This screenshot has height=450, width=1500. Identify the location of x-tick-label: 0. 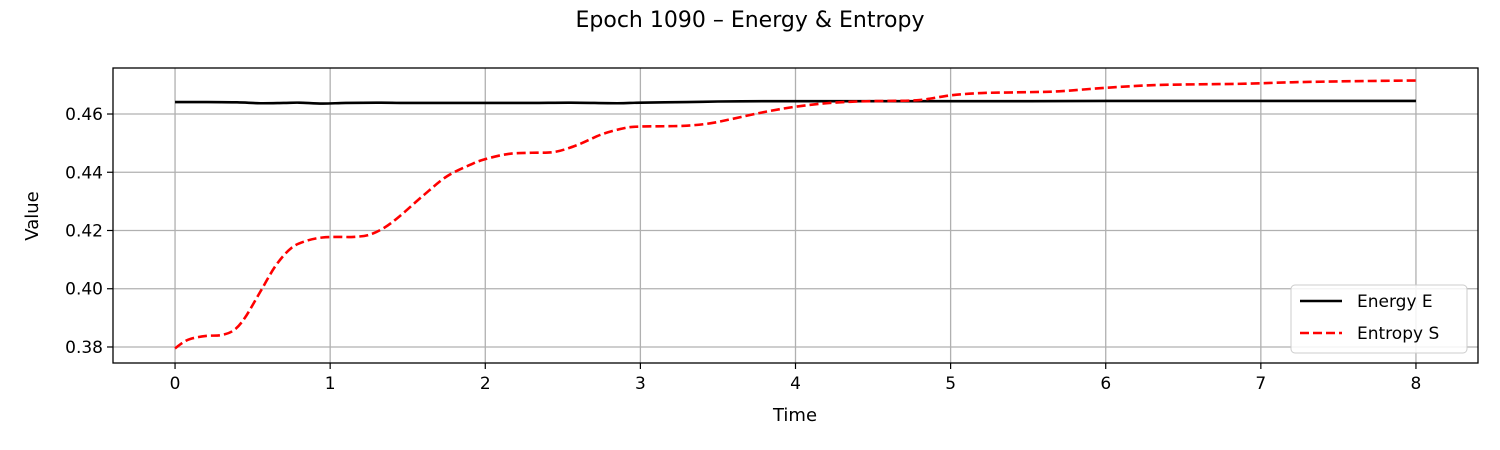
(175, 384).